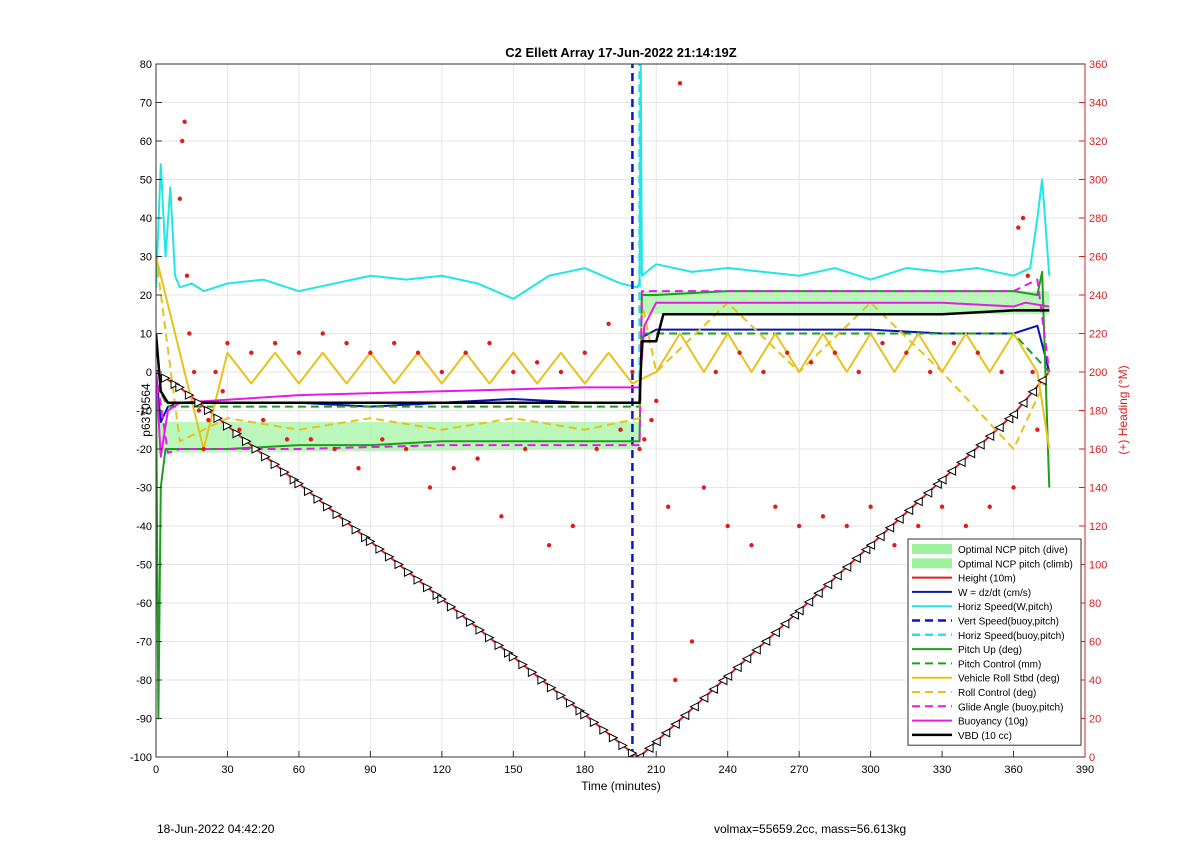 The height and width of the screenshot is (851, 1200). I want to click on x-tick-label: 300, so click(870, 770).